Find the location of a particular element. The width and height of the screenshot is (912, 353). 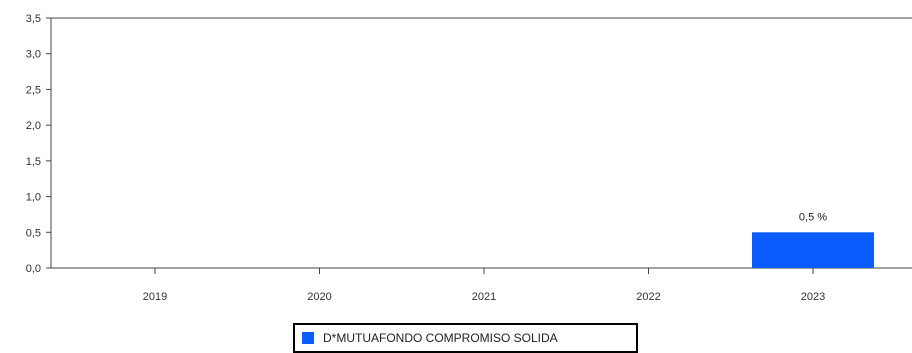

y-tick-label: 0,5 is located at coordinates (33, 233).